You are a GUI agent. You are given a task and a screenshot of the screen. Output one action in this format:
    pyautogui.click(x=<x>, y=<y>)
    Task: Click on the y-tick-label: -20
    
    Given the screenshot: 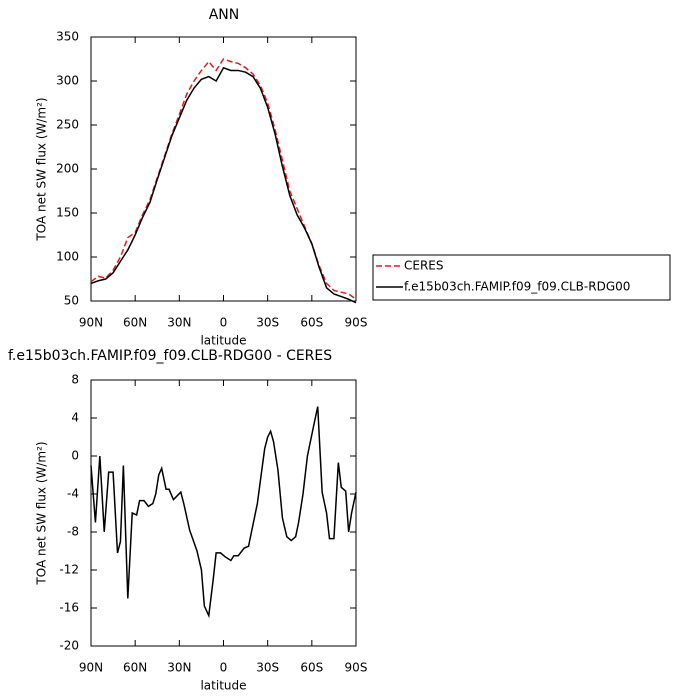 What is the action you would take?
    pyautogui.click(x=69, y=646)
    